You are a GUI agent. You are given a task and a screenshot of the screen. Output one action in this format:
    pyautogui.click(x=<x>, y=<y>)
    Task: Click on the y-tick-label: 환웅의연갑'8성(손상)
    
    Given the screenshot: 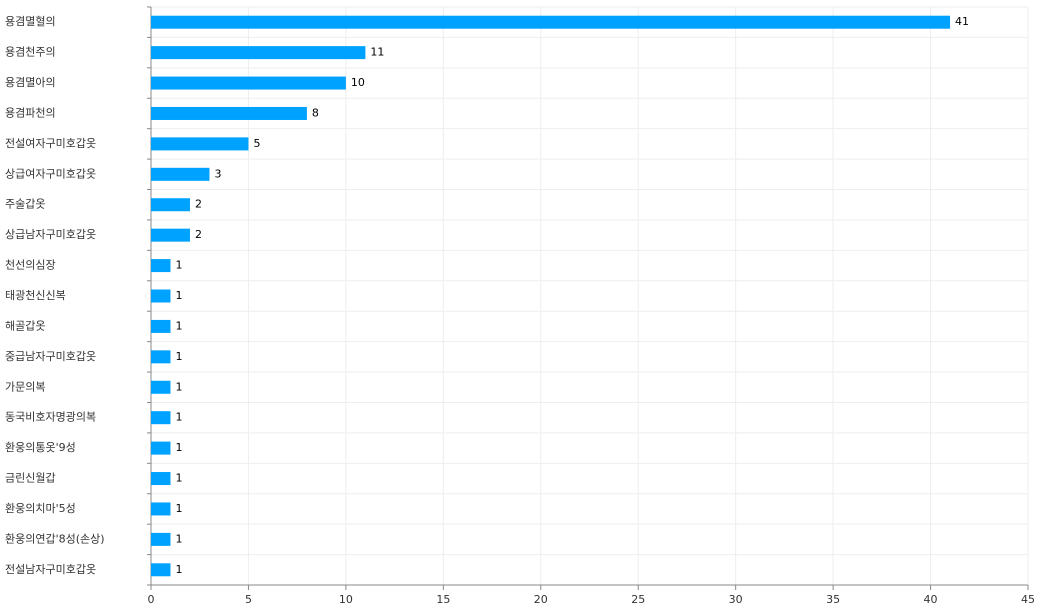 What is the action you would take?
    pyautogui.click(x=55, y=538)
    